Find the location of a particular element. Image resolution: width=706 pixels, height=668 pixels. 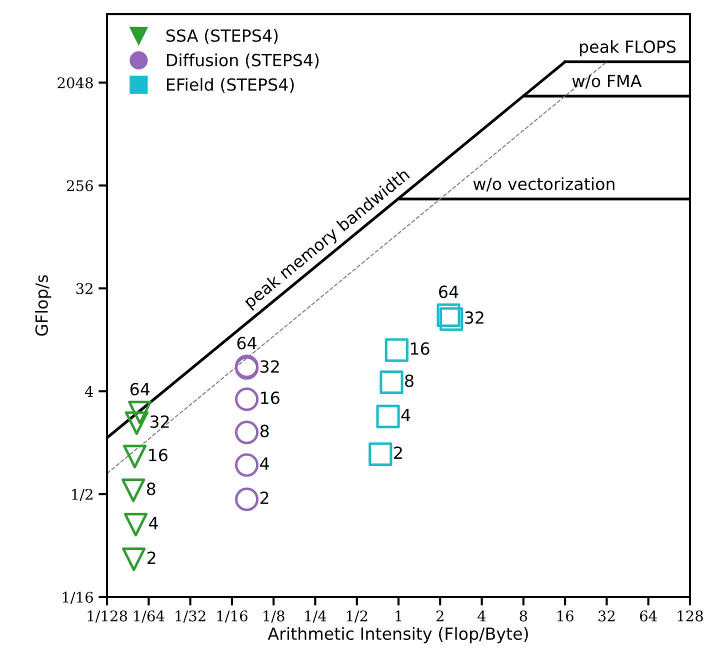

x-tick-label: 1/8 is located at coordinates (274, 616).